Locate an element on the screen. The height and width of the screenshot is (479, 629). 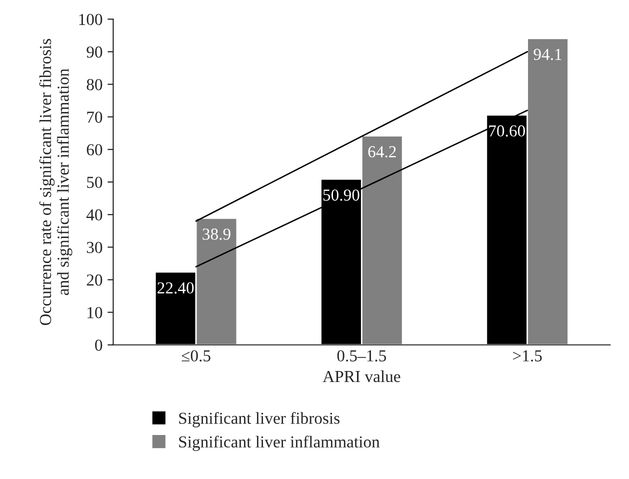
data-label: 38.9 is located at coordinates (216, 234).